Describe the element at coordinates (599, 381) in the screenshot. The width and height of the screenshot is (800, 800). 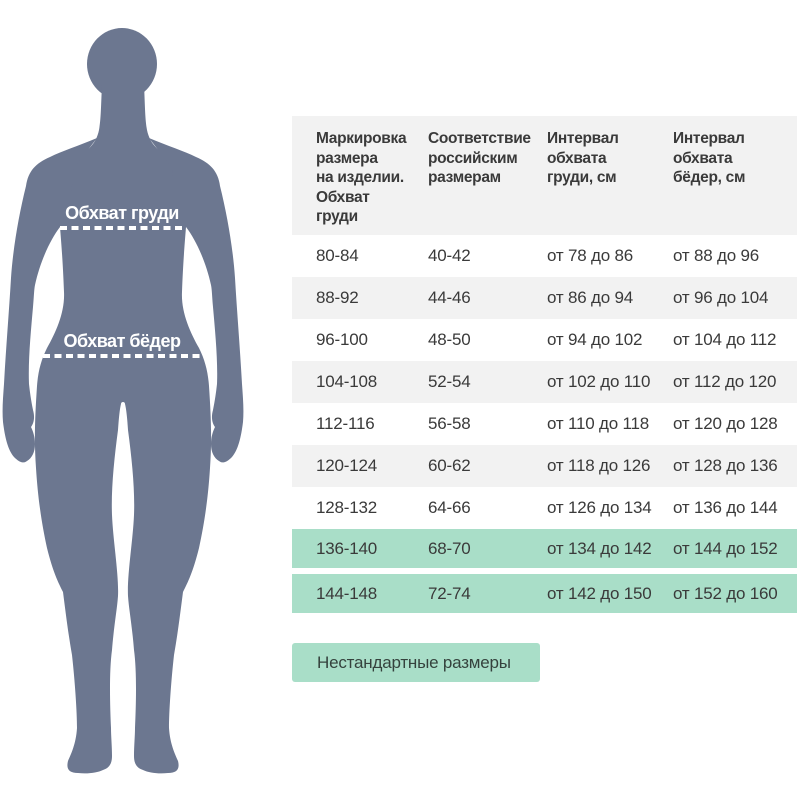
I see `cell-chest: от 102 до 110` at that location.